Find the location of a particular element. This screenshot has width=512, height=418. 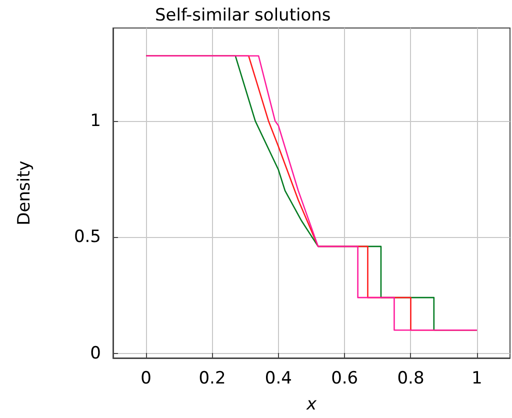

x-tick-label: 0.8 is located at coordinates (410, 378).